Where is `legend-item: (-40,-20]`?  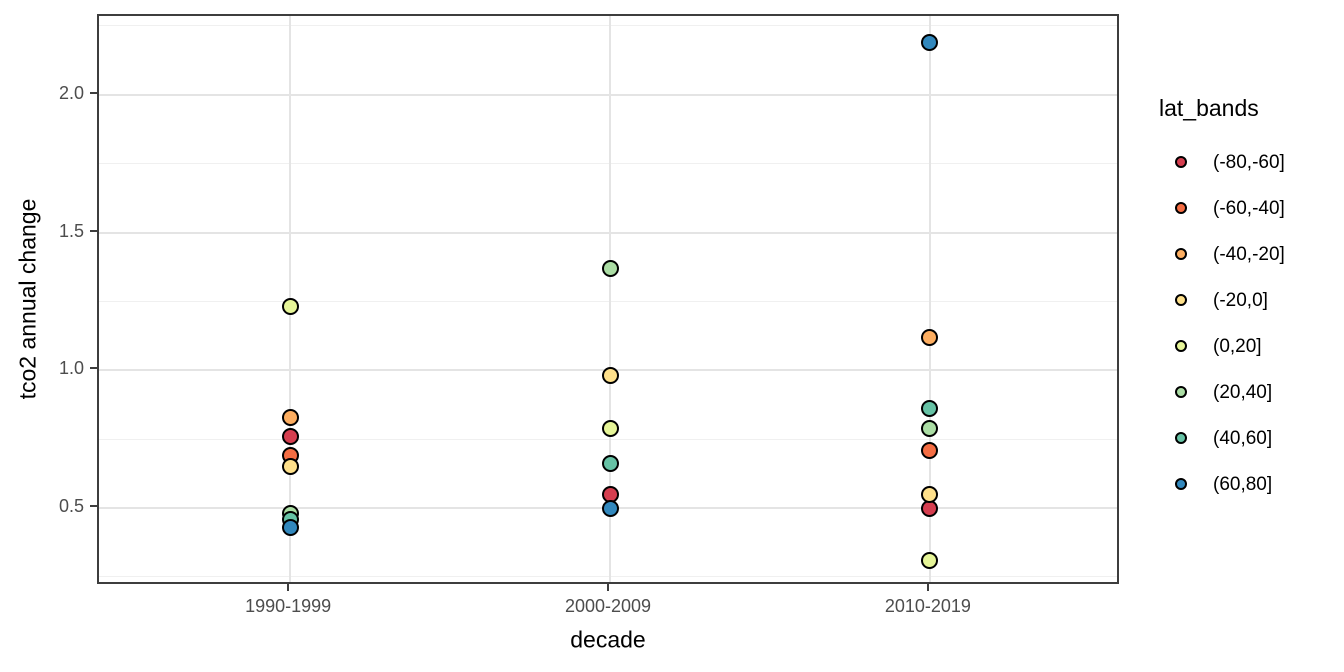
legend-item: (-40,-20] is located at coordinates (1222, 254).